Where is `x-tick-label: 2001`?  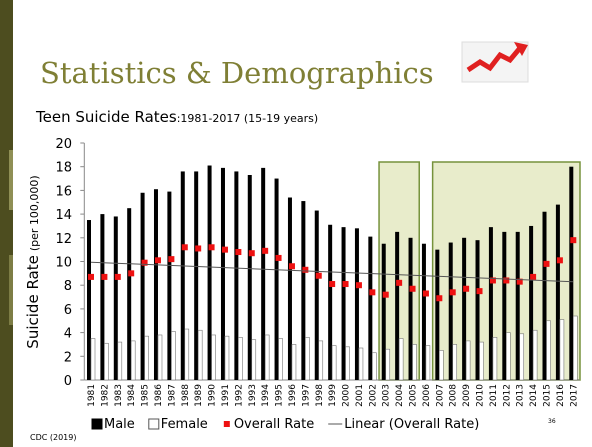 x-tick-label: 2001 is located at coordinates (360, 395).